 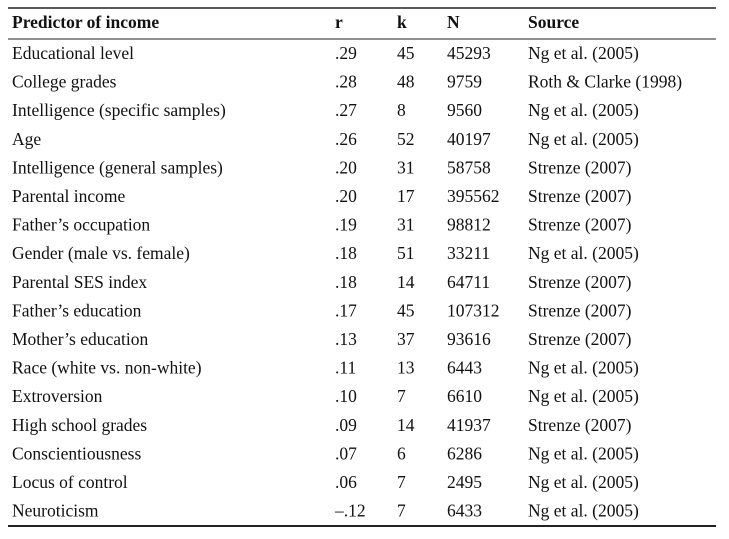 I want to click on n-value-cell: 40197, so click(x=469, y=139).